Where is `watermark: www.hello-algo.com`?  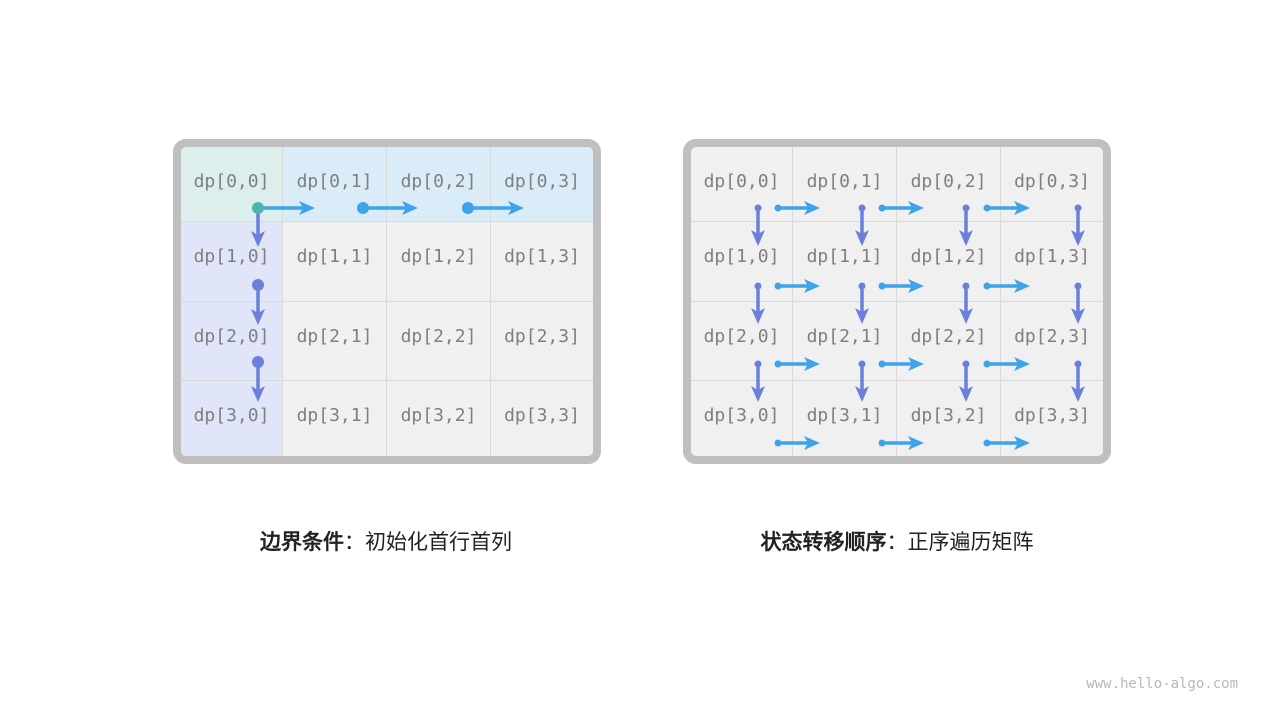
watermark: www.hello-algo.com is located at coordinates (1162, 684).